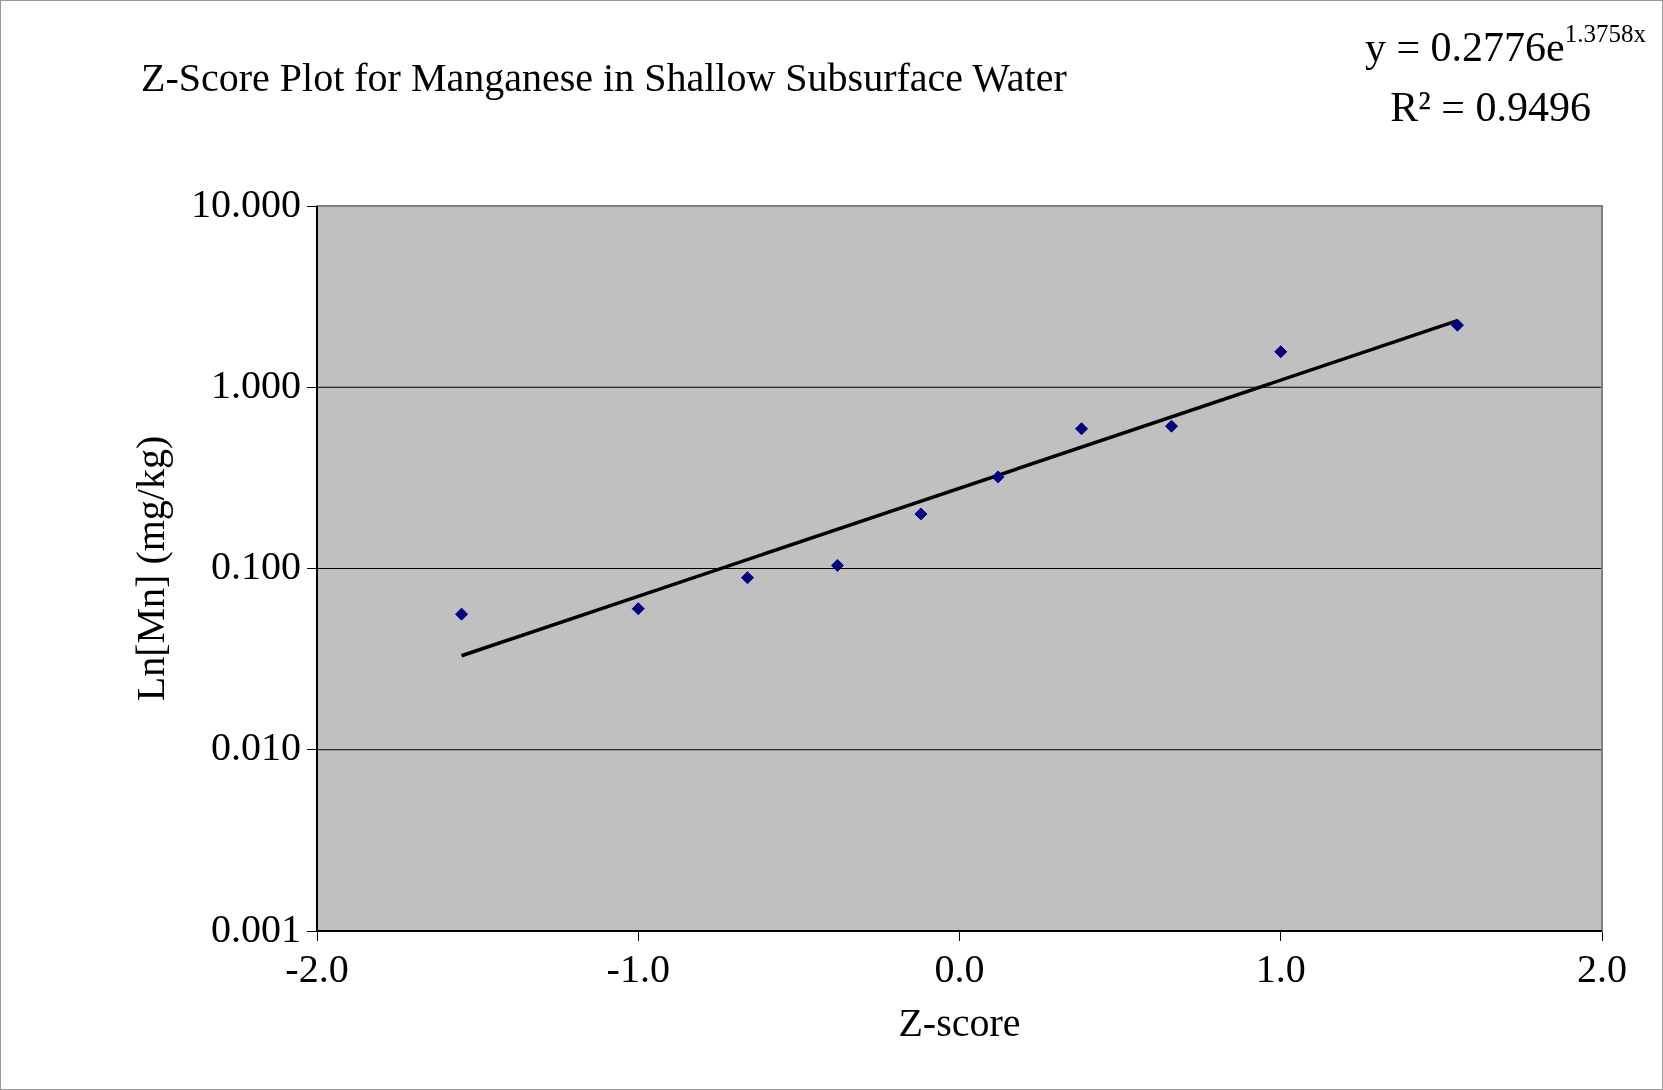 The image size is (1663, 1090). I want to click on text: R² = 0.9496, so click(1490, 107).